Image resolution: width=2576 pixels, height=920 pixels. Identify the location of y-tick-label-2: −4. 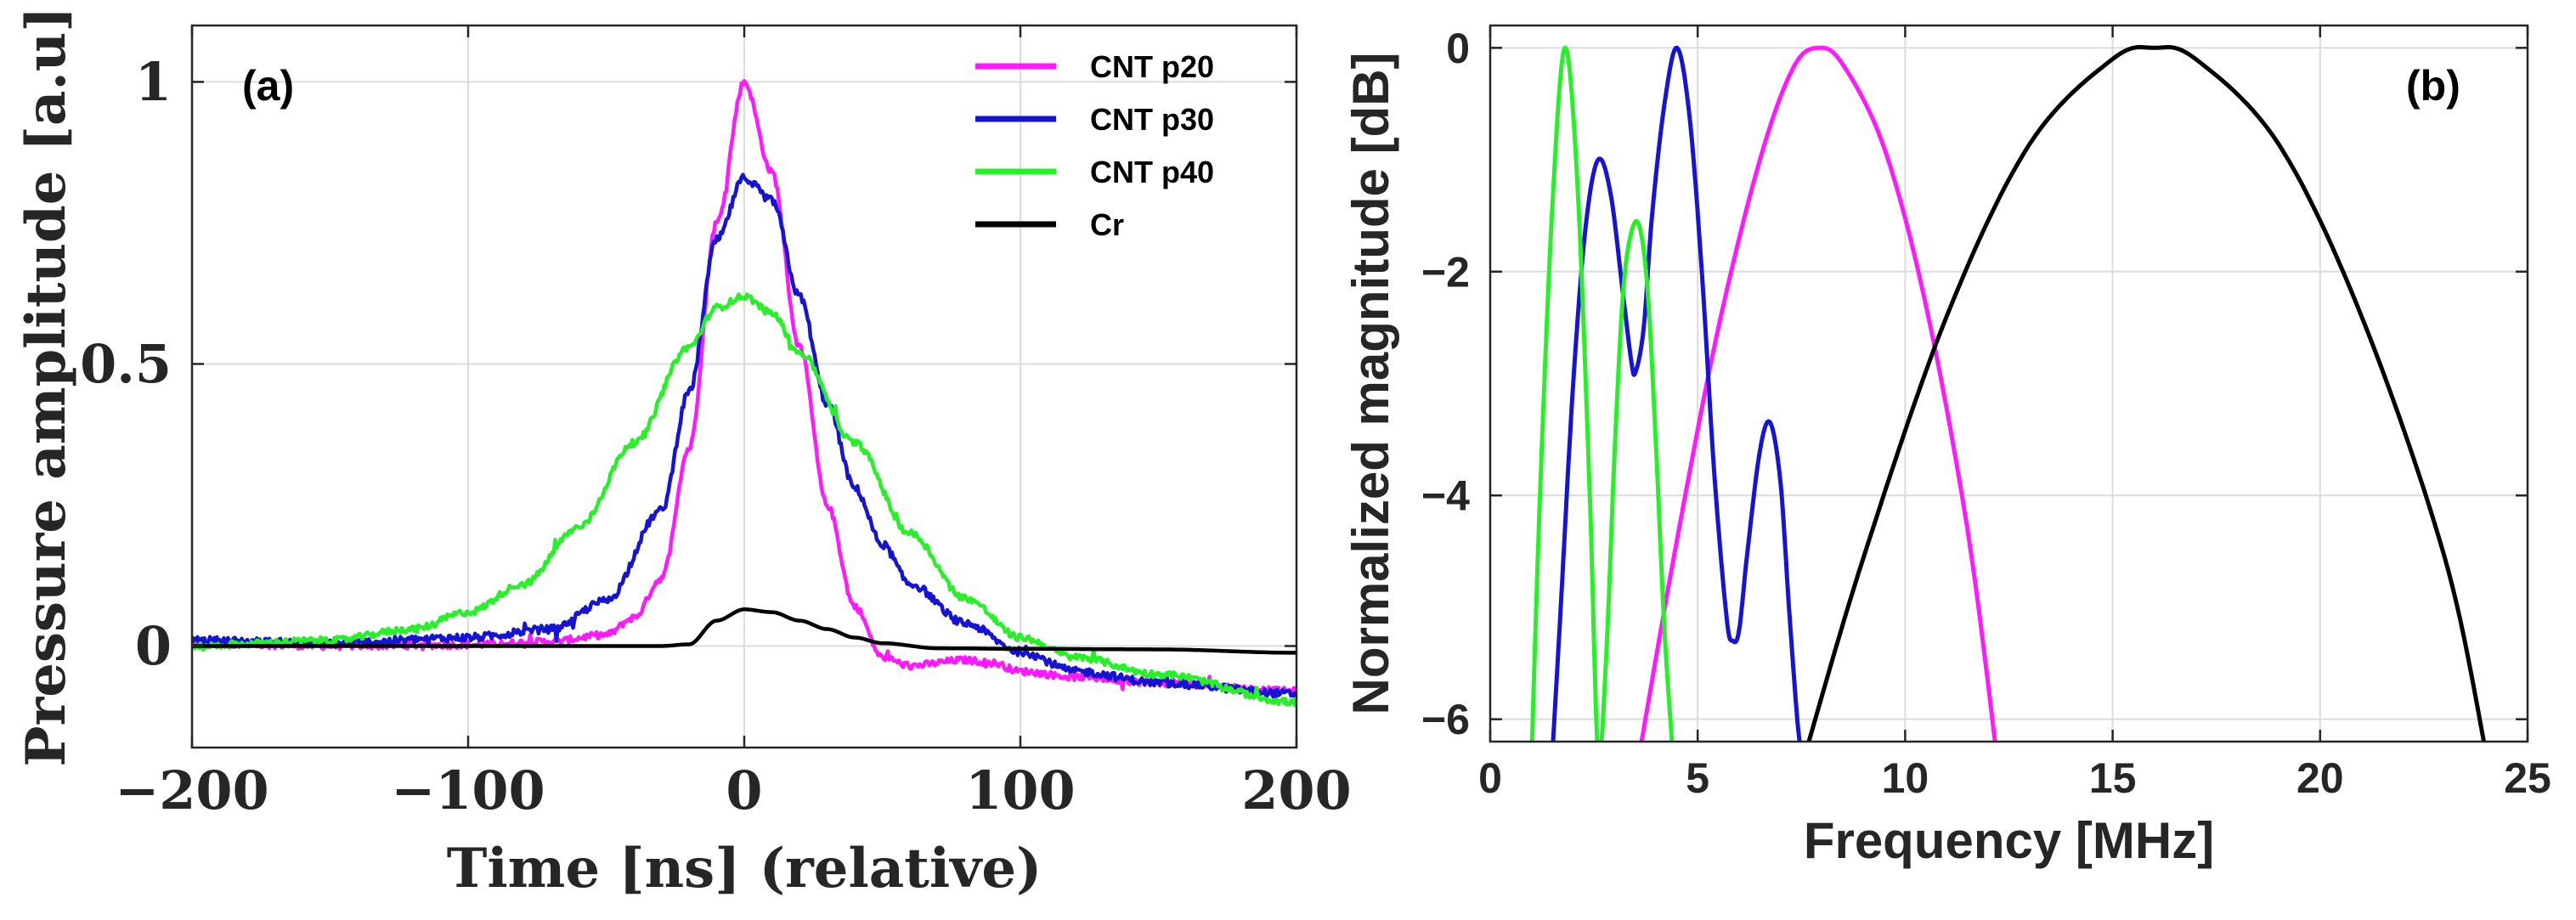
(1445, 496).